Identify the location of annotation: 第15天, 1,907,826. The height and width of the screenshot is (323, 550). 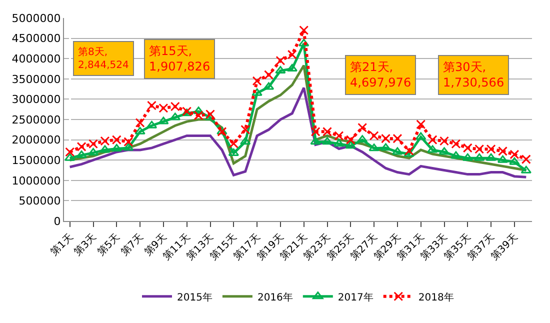
(179, 59).